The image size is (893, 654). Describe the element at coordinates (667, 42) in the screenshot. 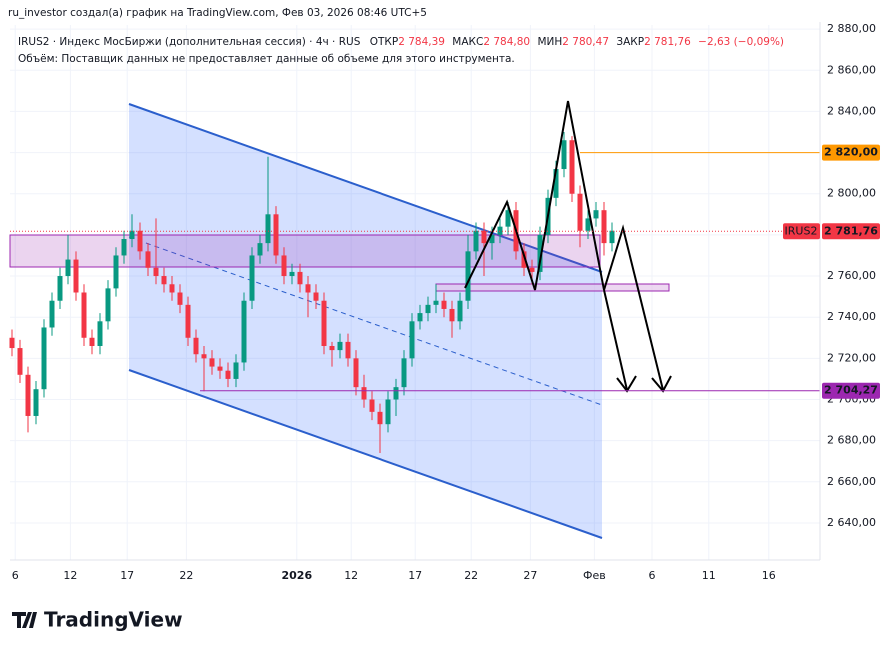

I see `close: 2 781,76` at that location.